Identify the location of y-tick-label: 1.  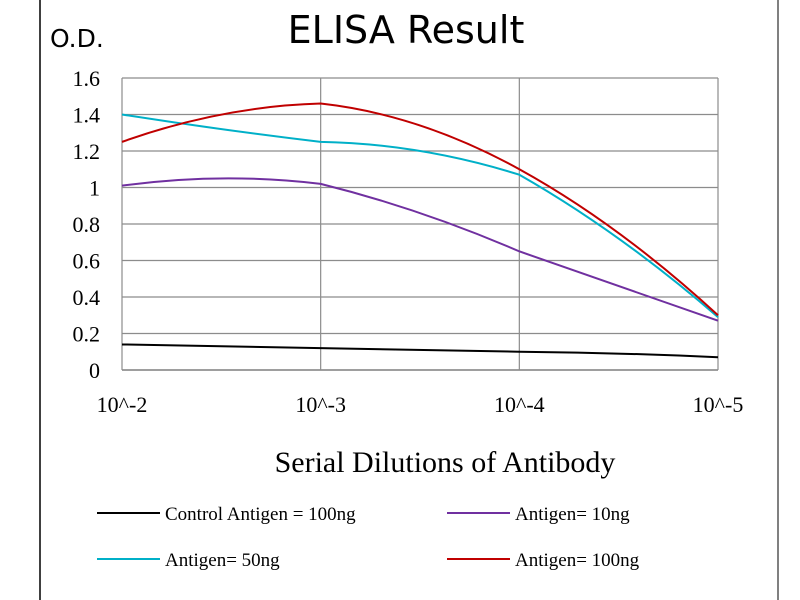
(94, 188).